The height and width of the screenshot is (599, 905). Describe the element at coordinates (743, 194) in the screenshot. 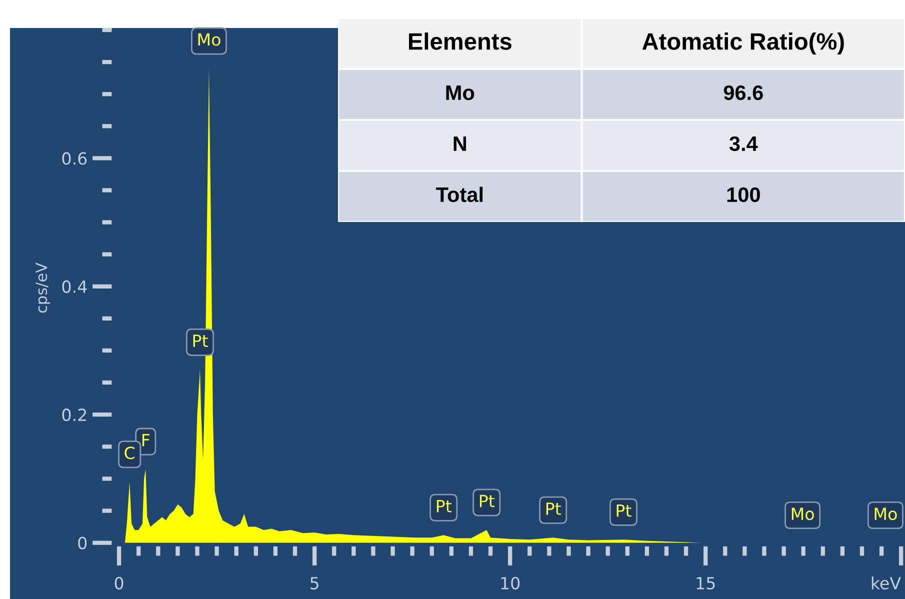

I see `annotation: 100` at that location.